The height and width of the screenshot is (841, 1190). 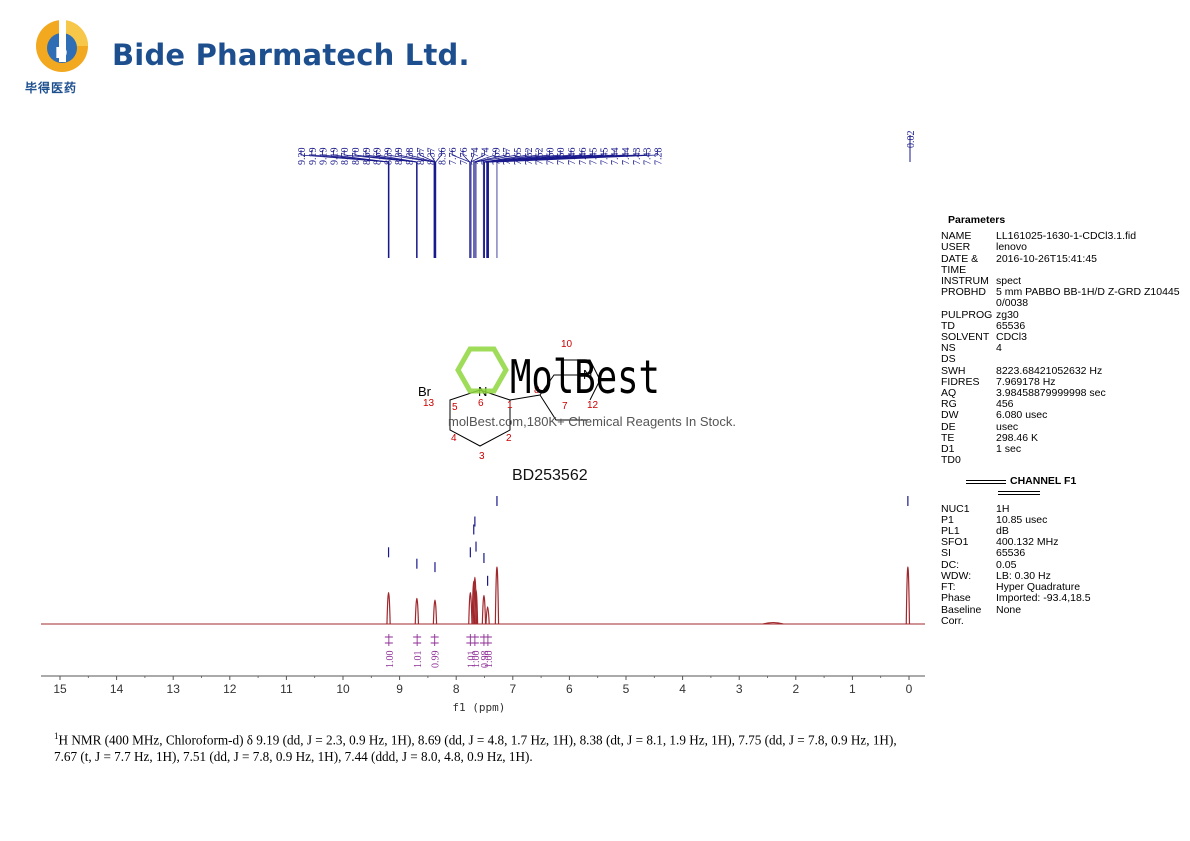 What do you see at coordinates (1063, 615) in the screenshot?
I see `parameter-row: Baseline Corr. None` at bounding box center [1063, 615].